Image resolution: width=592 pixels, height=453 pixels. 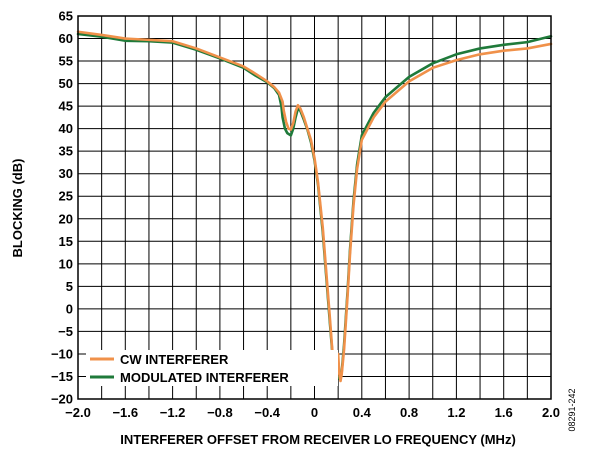 I want to click on legend-background, so click(x=212, y=368).